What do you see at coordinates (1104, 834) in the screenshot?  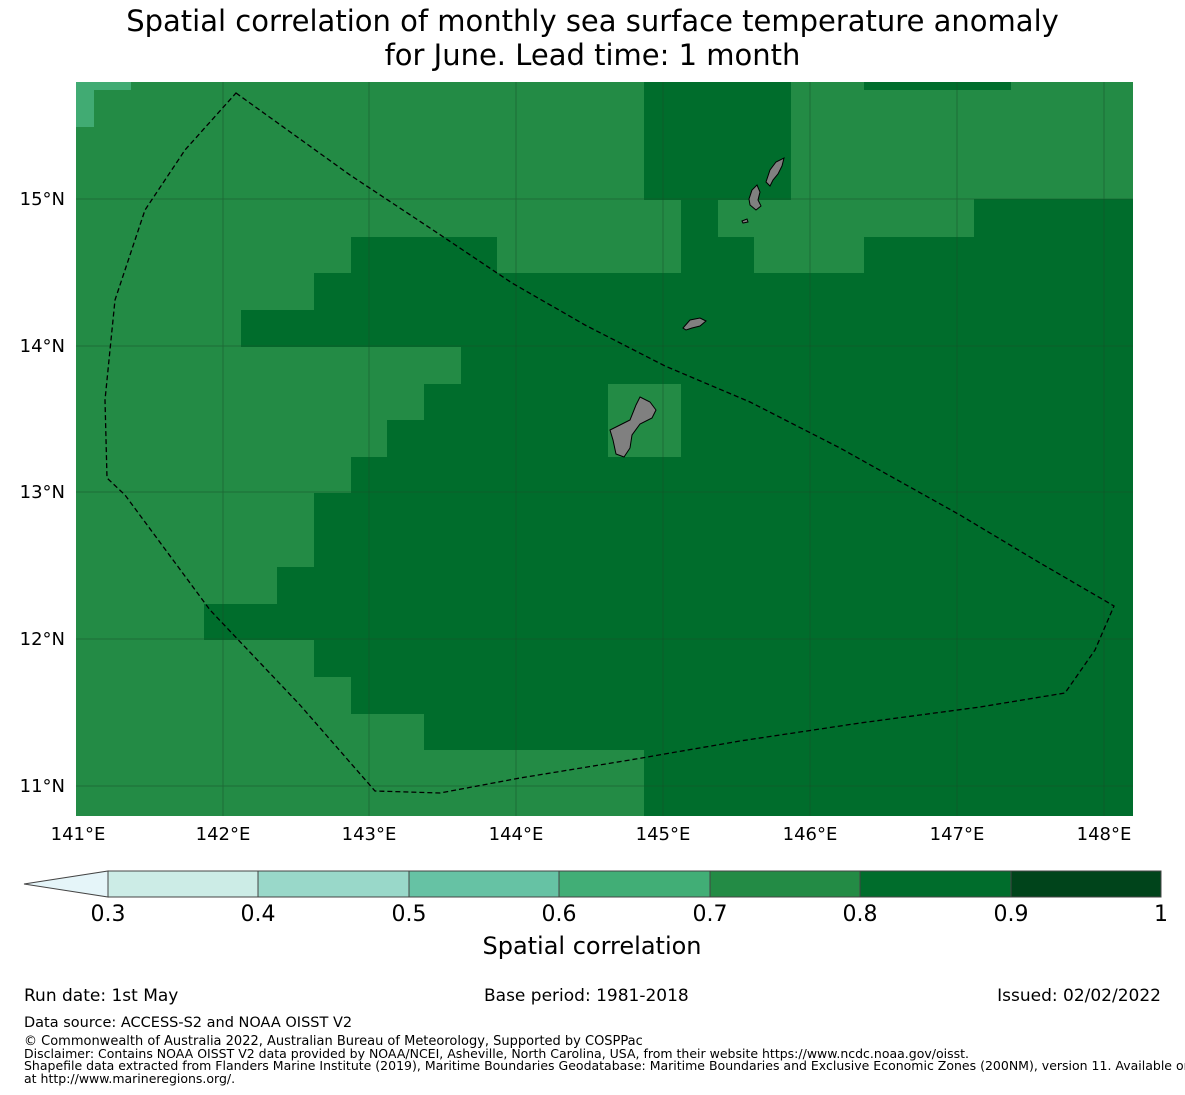 I see `lon-label: 148°E` at bounding box center [1104, 834].